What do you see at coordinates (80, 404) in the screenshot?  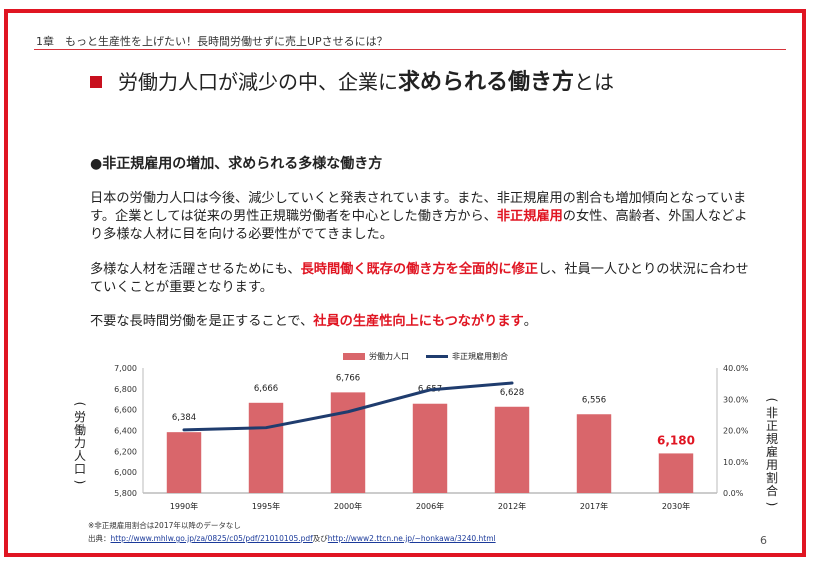 I see `y-axis-title-char: (` at bounding box center [80, 404].